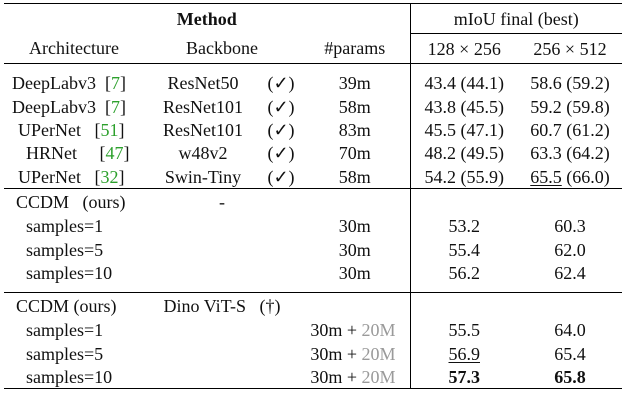 This screenshot has height=406, width=626. I want to click on table-row: samples=5 30m 55.4 62.0, so click(313, 249).